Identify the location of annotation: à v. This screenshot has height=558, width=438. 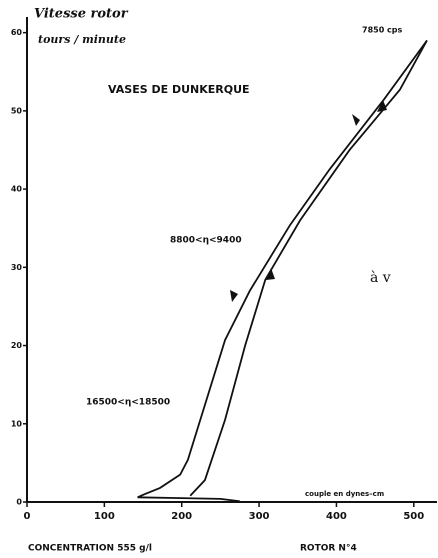
(380, 277).